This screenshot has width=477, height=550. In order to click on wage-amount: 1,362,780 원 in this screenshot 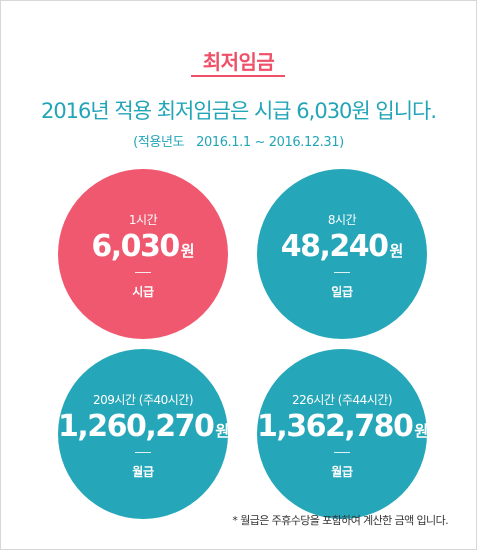, I will do `click(343, 429)`.